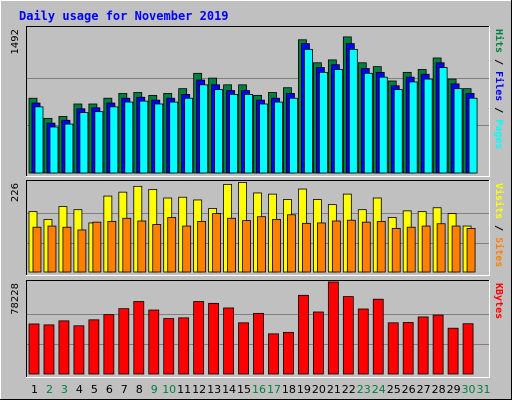 This screenshot has height=400, width=512. I want to click on y-max-label: 78228, so click(15, 299).